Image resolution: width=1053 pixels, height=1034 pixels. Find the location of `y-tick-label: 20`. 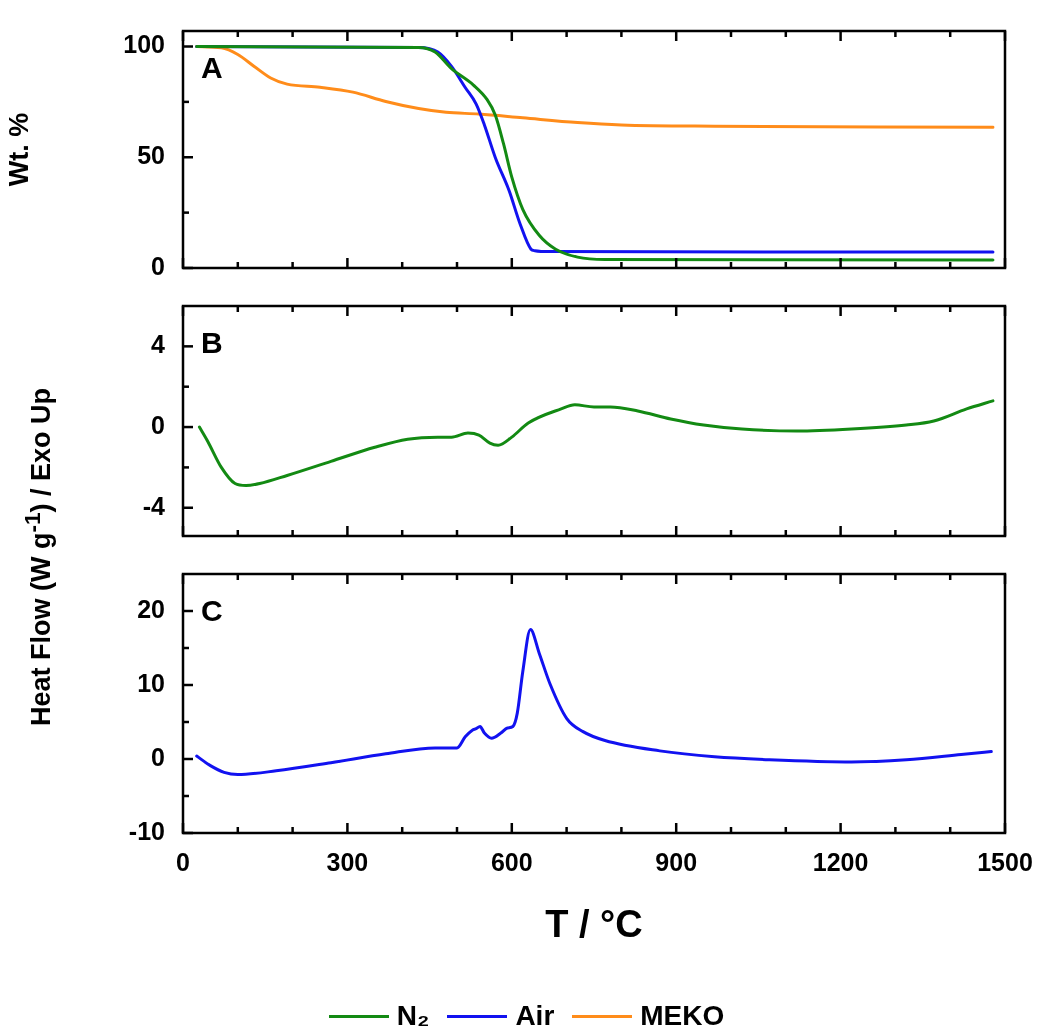

y-tick-label: 20 is located at coordinates (151, 608).